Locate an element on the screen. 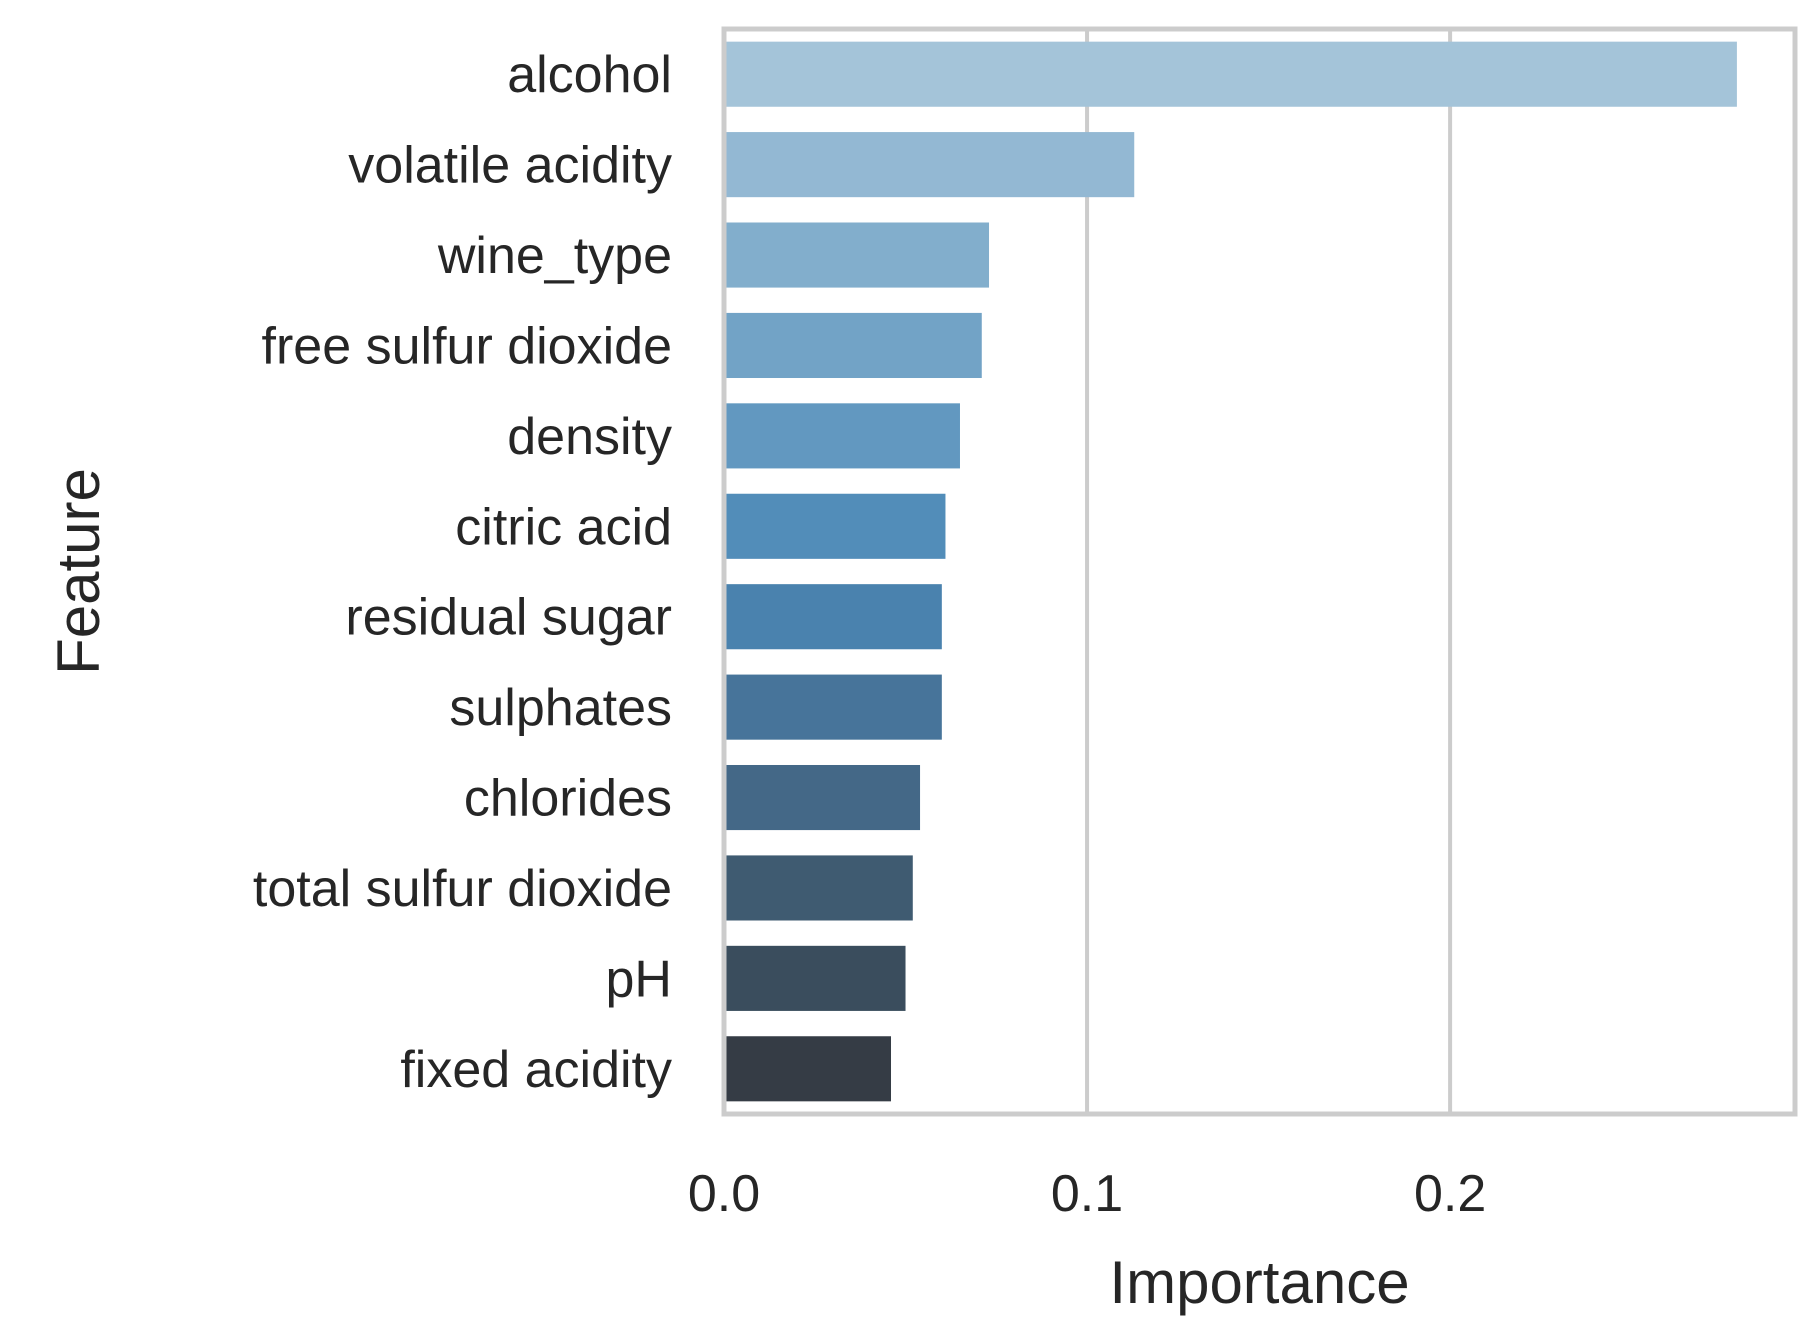  y-tick-label: total sulfur dioxide is located at coordinates (462, 889).